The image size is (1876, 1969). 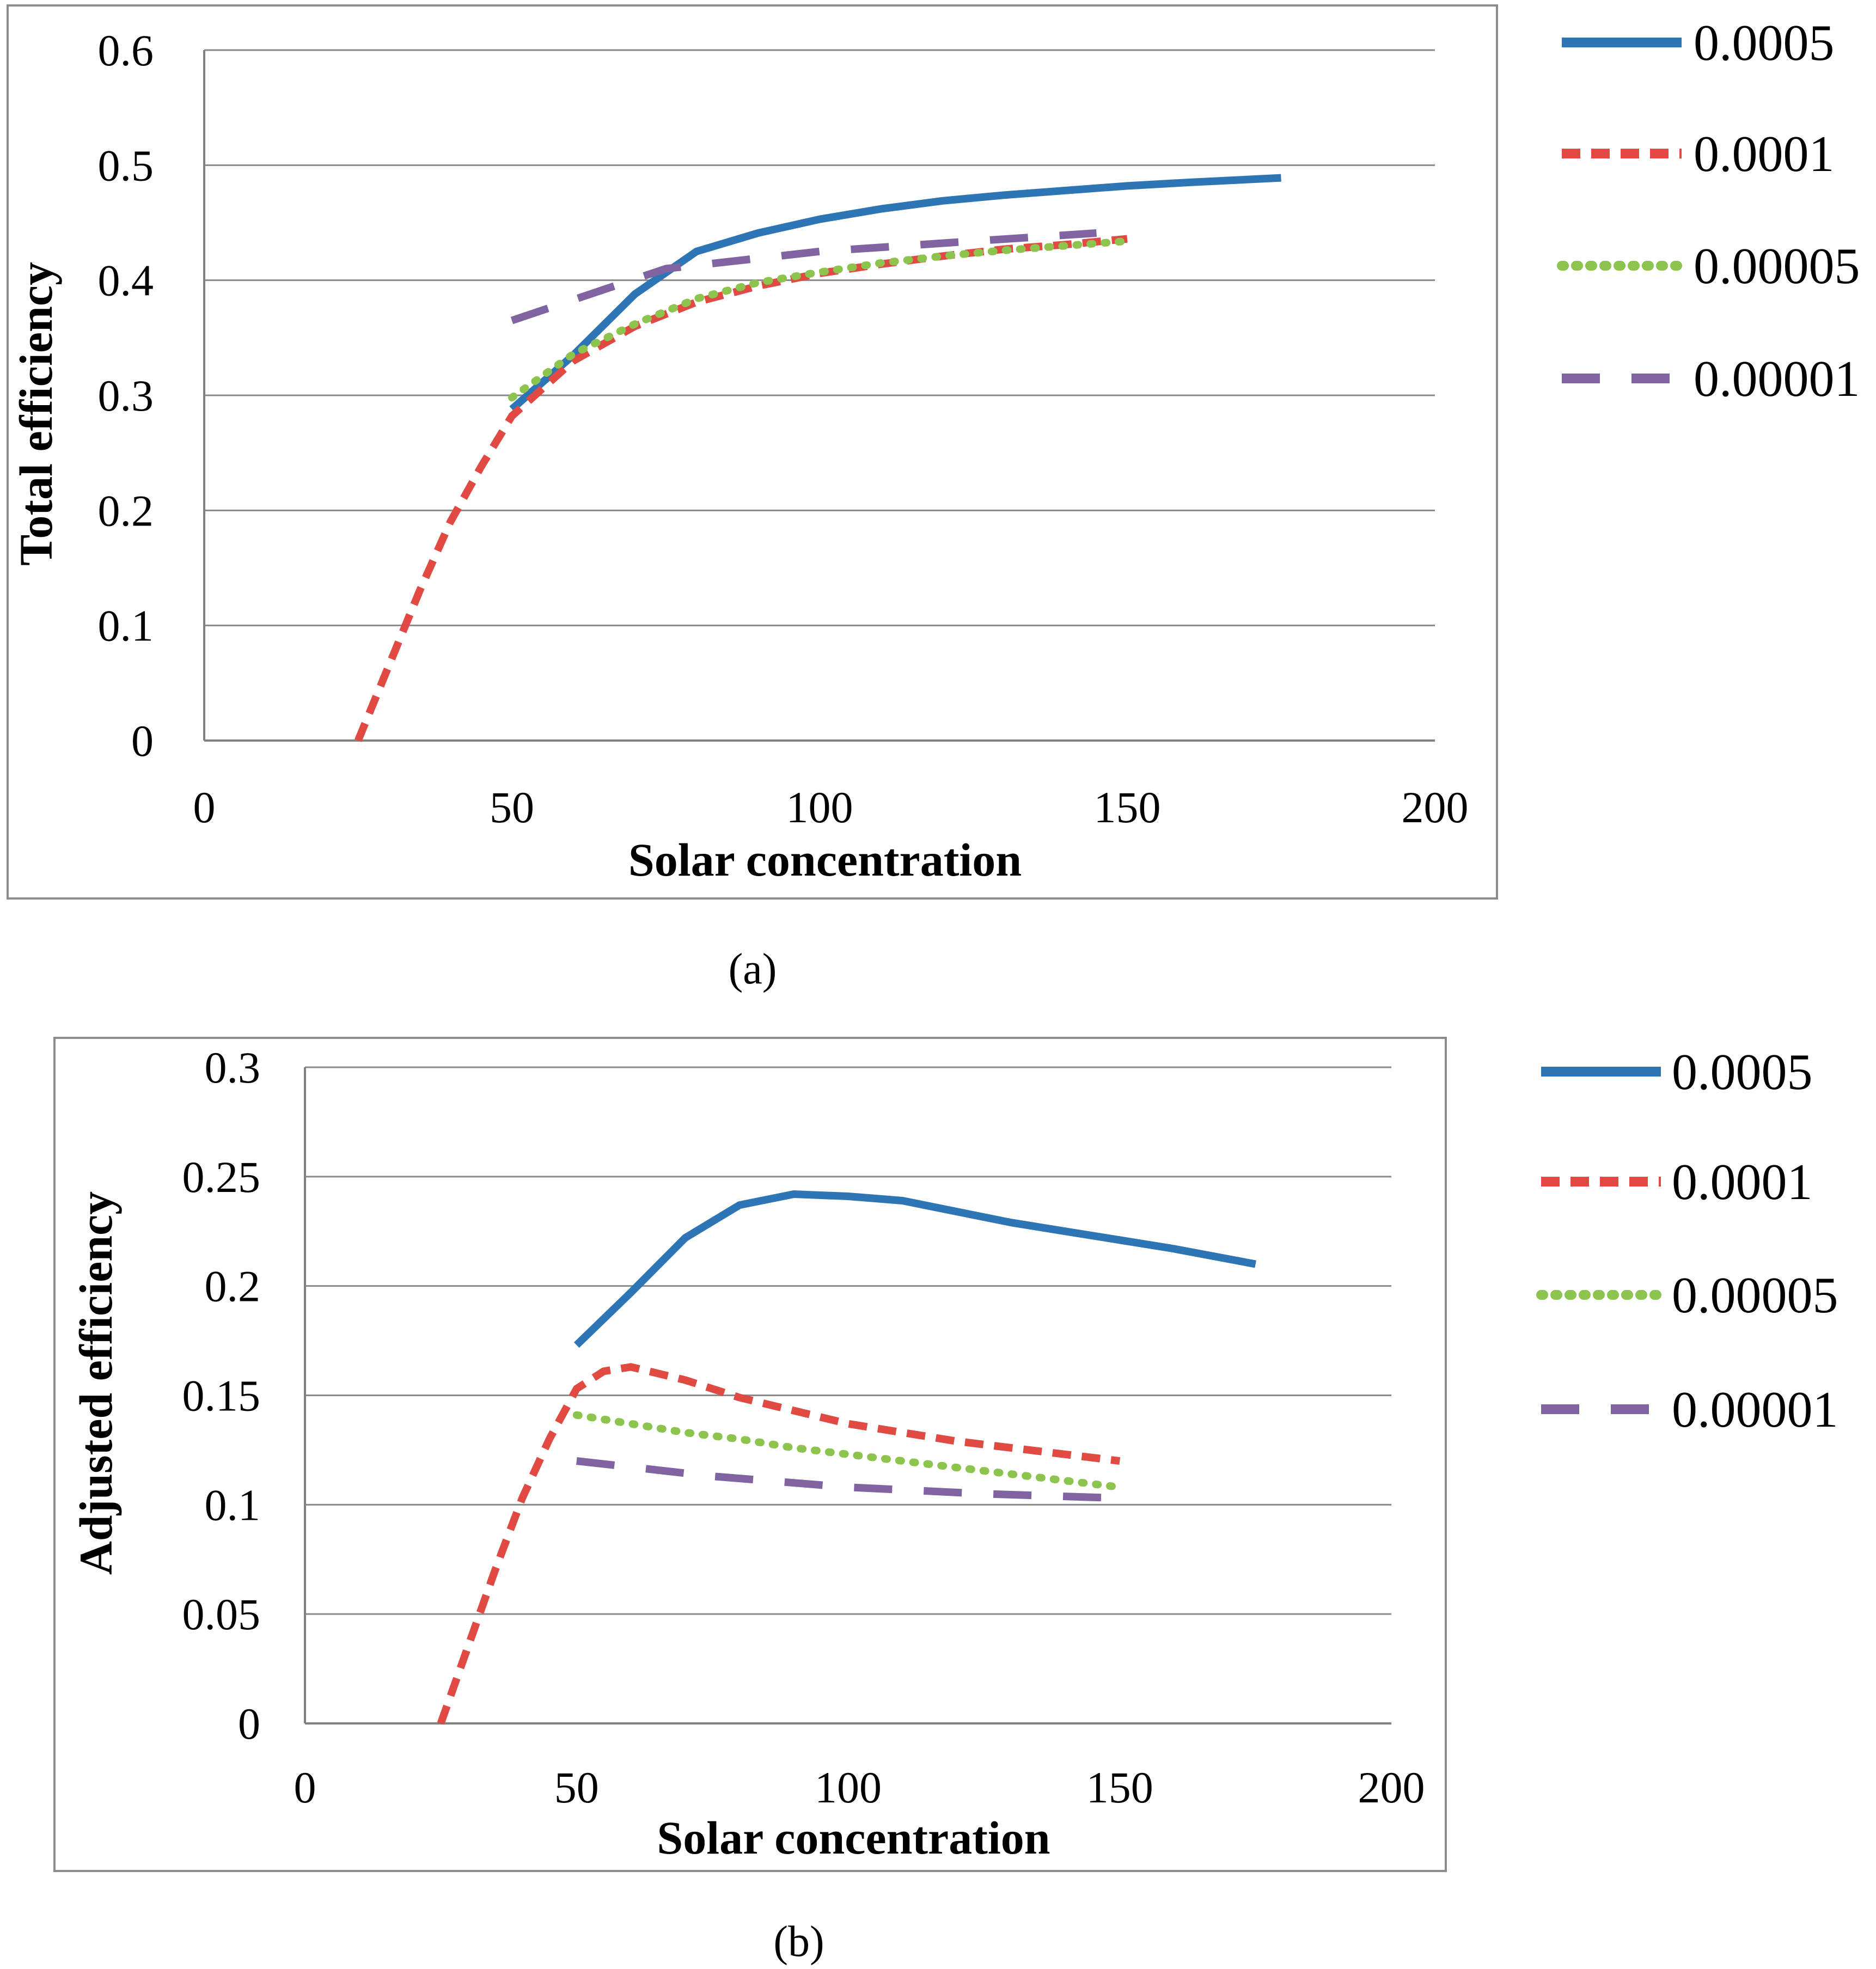 What do you see at coordinates (126, 280) in the screenshot?
I see `y-tick-label: 0.4` at bounding box center [126, 280].